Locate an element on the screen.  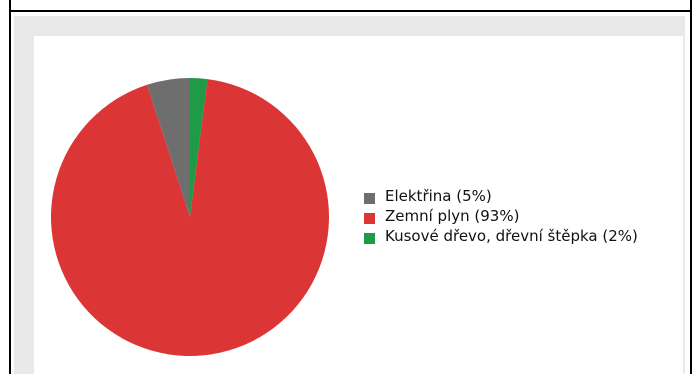
slice-kusove-drevo is located at coordinates (199, 147).